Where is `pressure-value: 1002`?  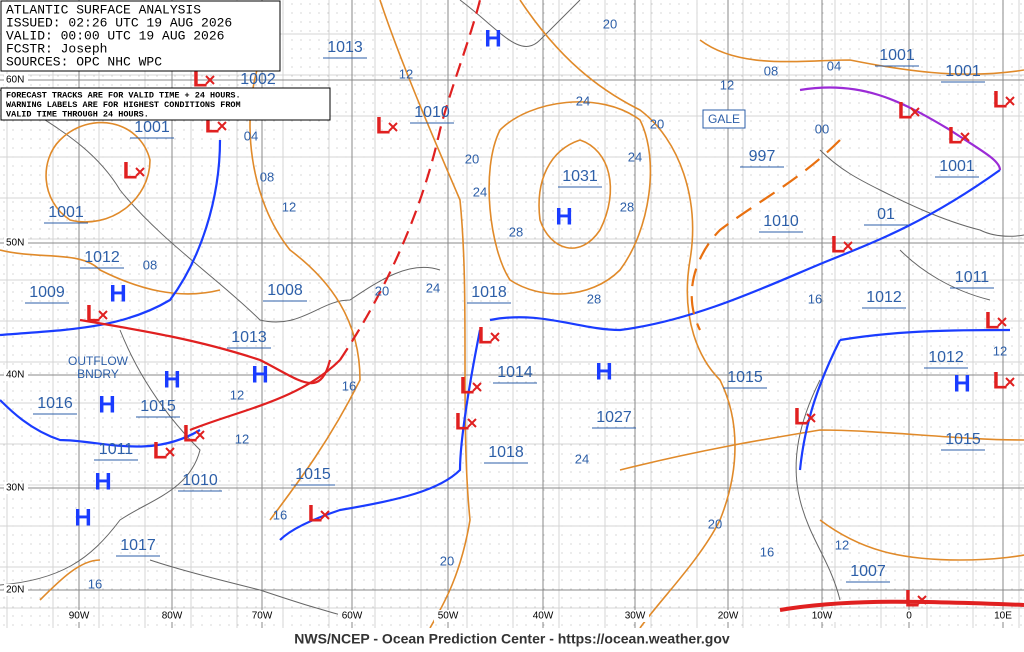
pressure-value: 1002 is located at coordinates (258, 79).